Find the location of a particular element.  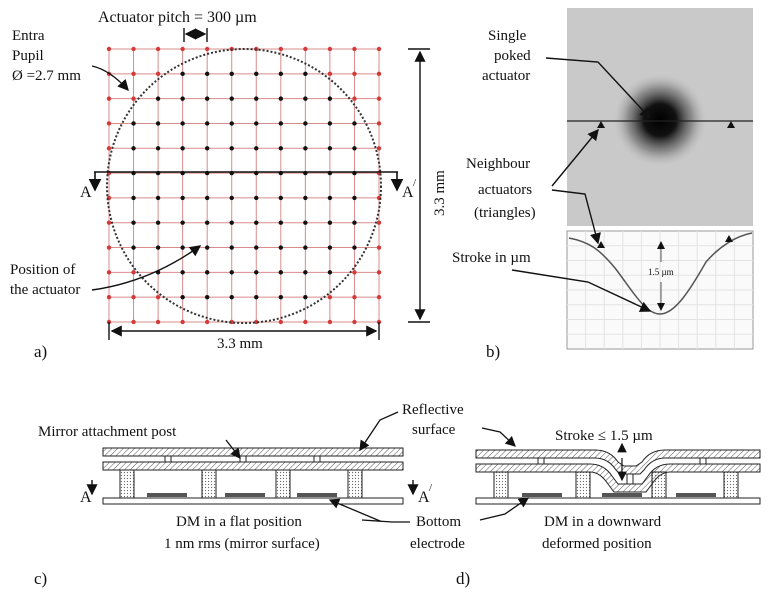

d-substrate is located at coordinates (618, 501).